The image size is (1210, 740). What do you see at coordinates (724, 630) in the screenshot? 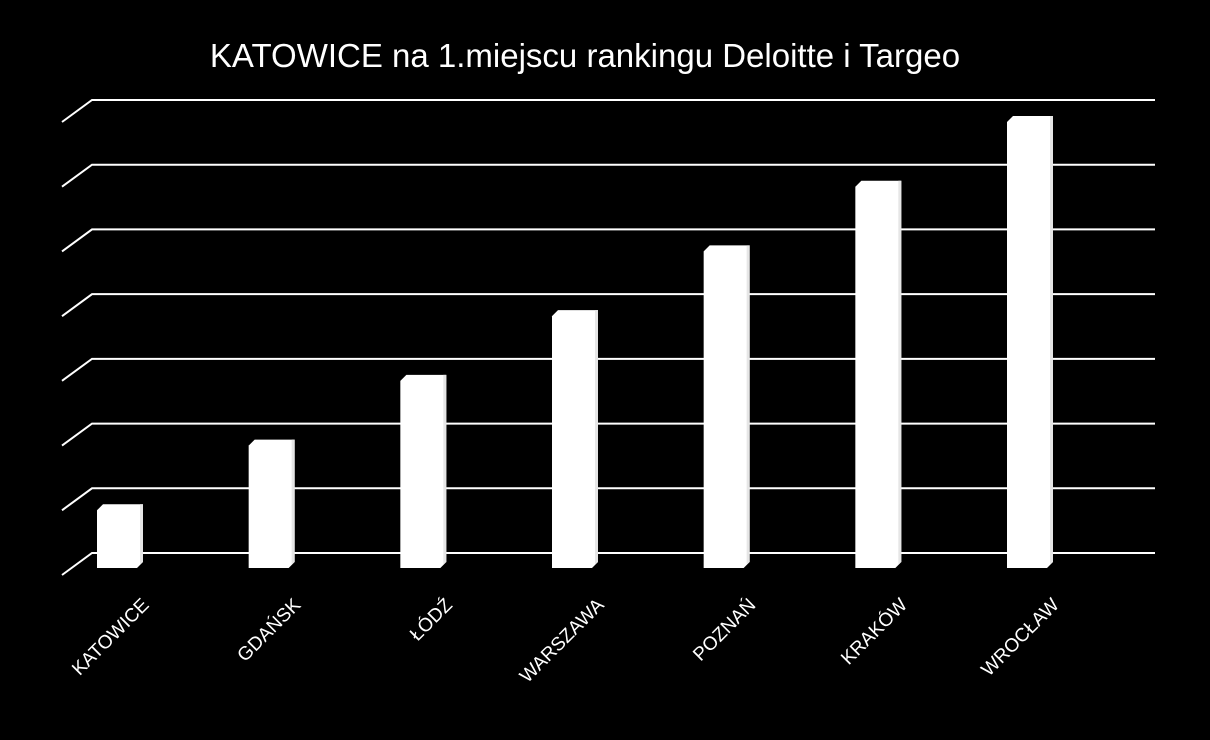
I see `category-label: POZNAŃ` at bounding box center [724, 630].